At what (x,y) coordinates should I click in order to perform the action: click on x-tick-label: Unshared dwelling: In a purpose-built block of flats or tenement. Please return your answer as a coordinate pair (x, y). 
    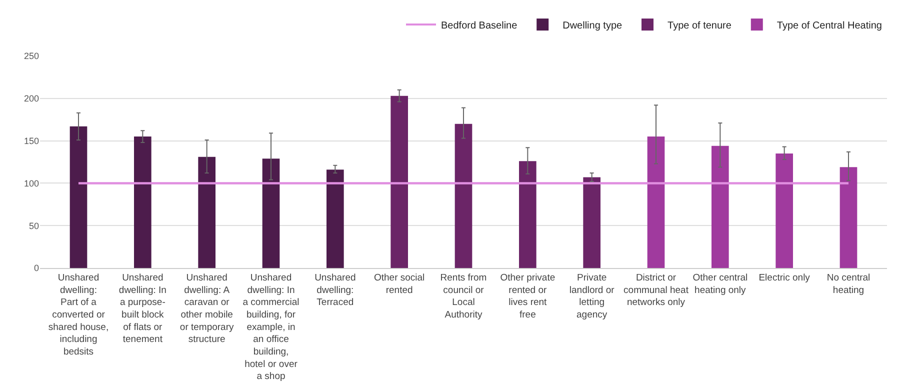
    Looking at the image, I should click on (142, 309).